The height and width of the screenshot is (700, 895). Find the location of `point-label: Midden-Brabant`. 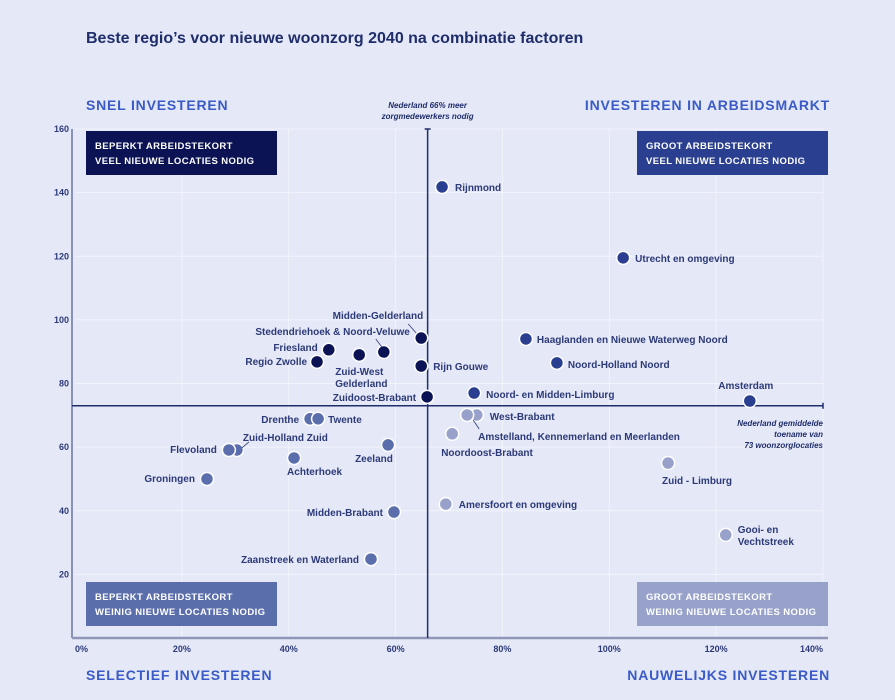

point-label: Midden-Brabant is located at coordinates (345, 513).